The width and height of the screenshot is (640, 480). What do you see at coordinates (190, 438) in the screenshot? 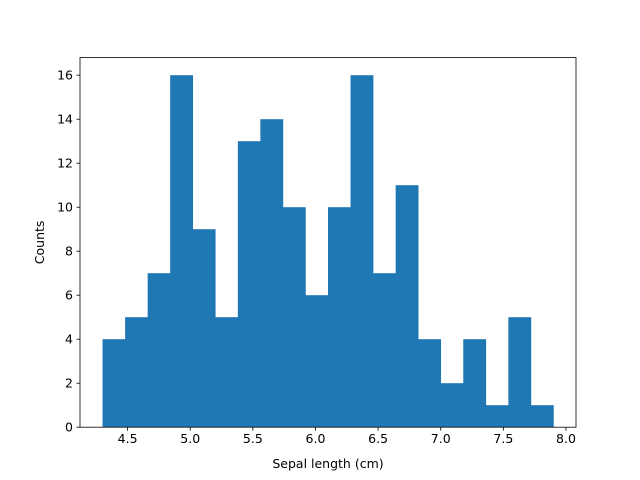
I see `x-tick-label: 5.0` at bounding box center [190, 438].